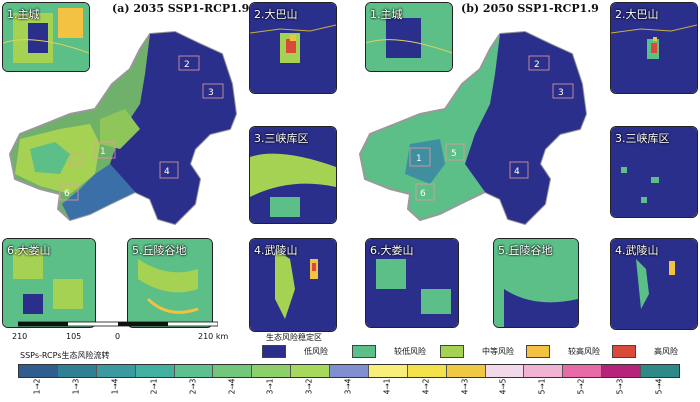 This screenshot has height=402, width=700. I want to click on flow-tick-0: 1→2, so click(37, 389).